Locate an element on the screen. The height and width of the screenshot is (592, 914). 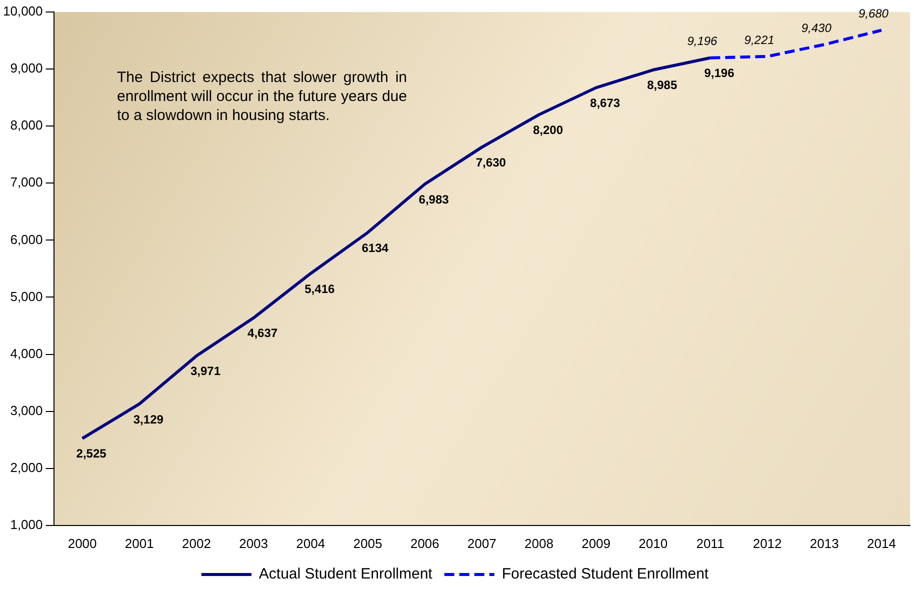
x-tick-label: 2006 is located at coordinates (425, 543).